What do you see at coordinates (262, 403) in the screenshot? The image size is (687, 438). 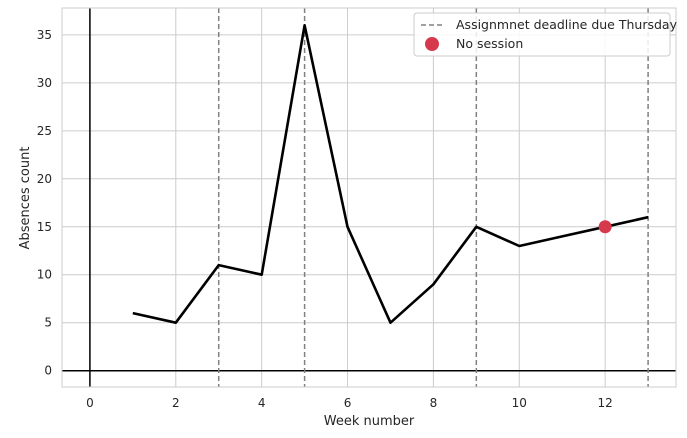 I see `x-tick-label: 4` at bounding box center [262, 403].